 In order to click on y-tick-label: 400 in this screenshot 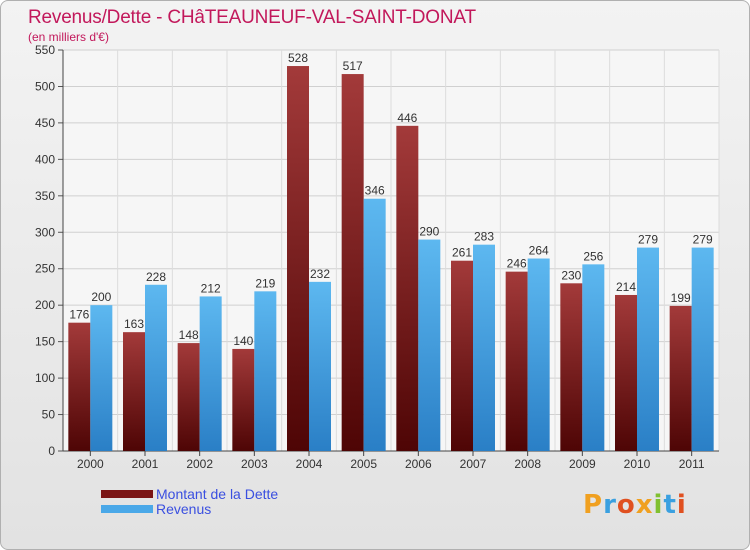, I will do `click(45, 159)`.